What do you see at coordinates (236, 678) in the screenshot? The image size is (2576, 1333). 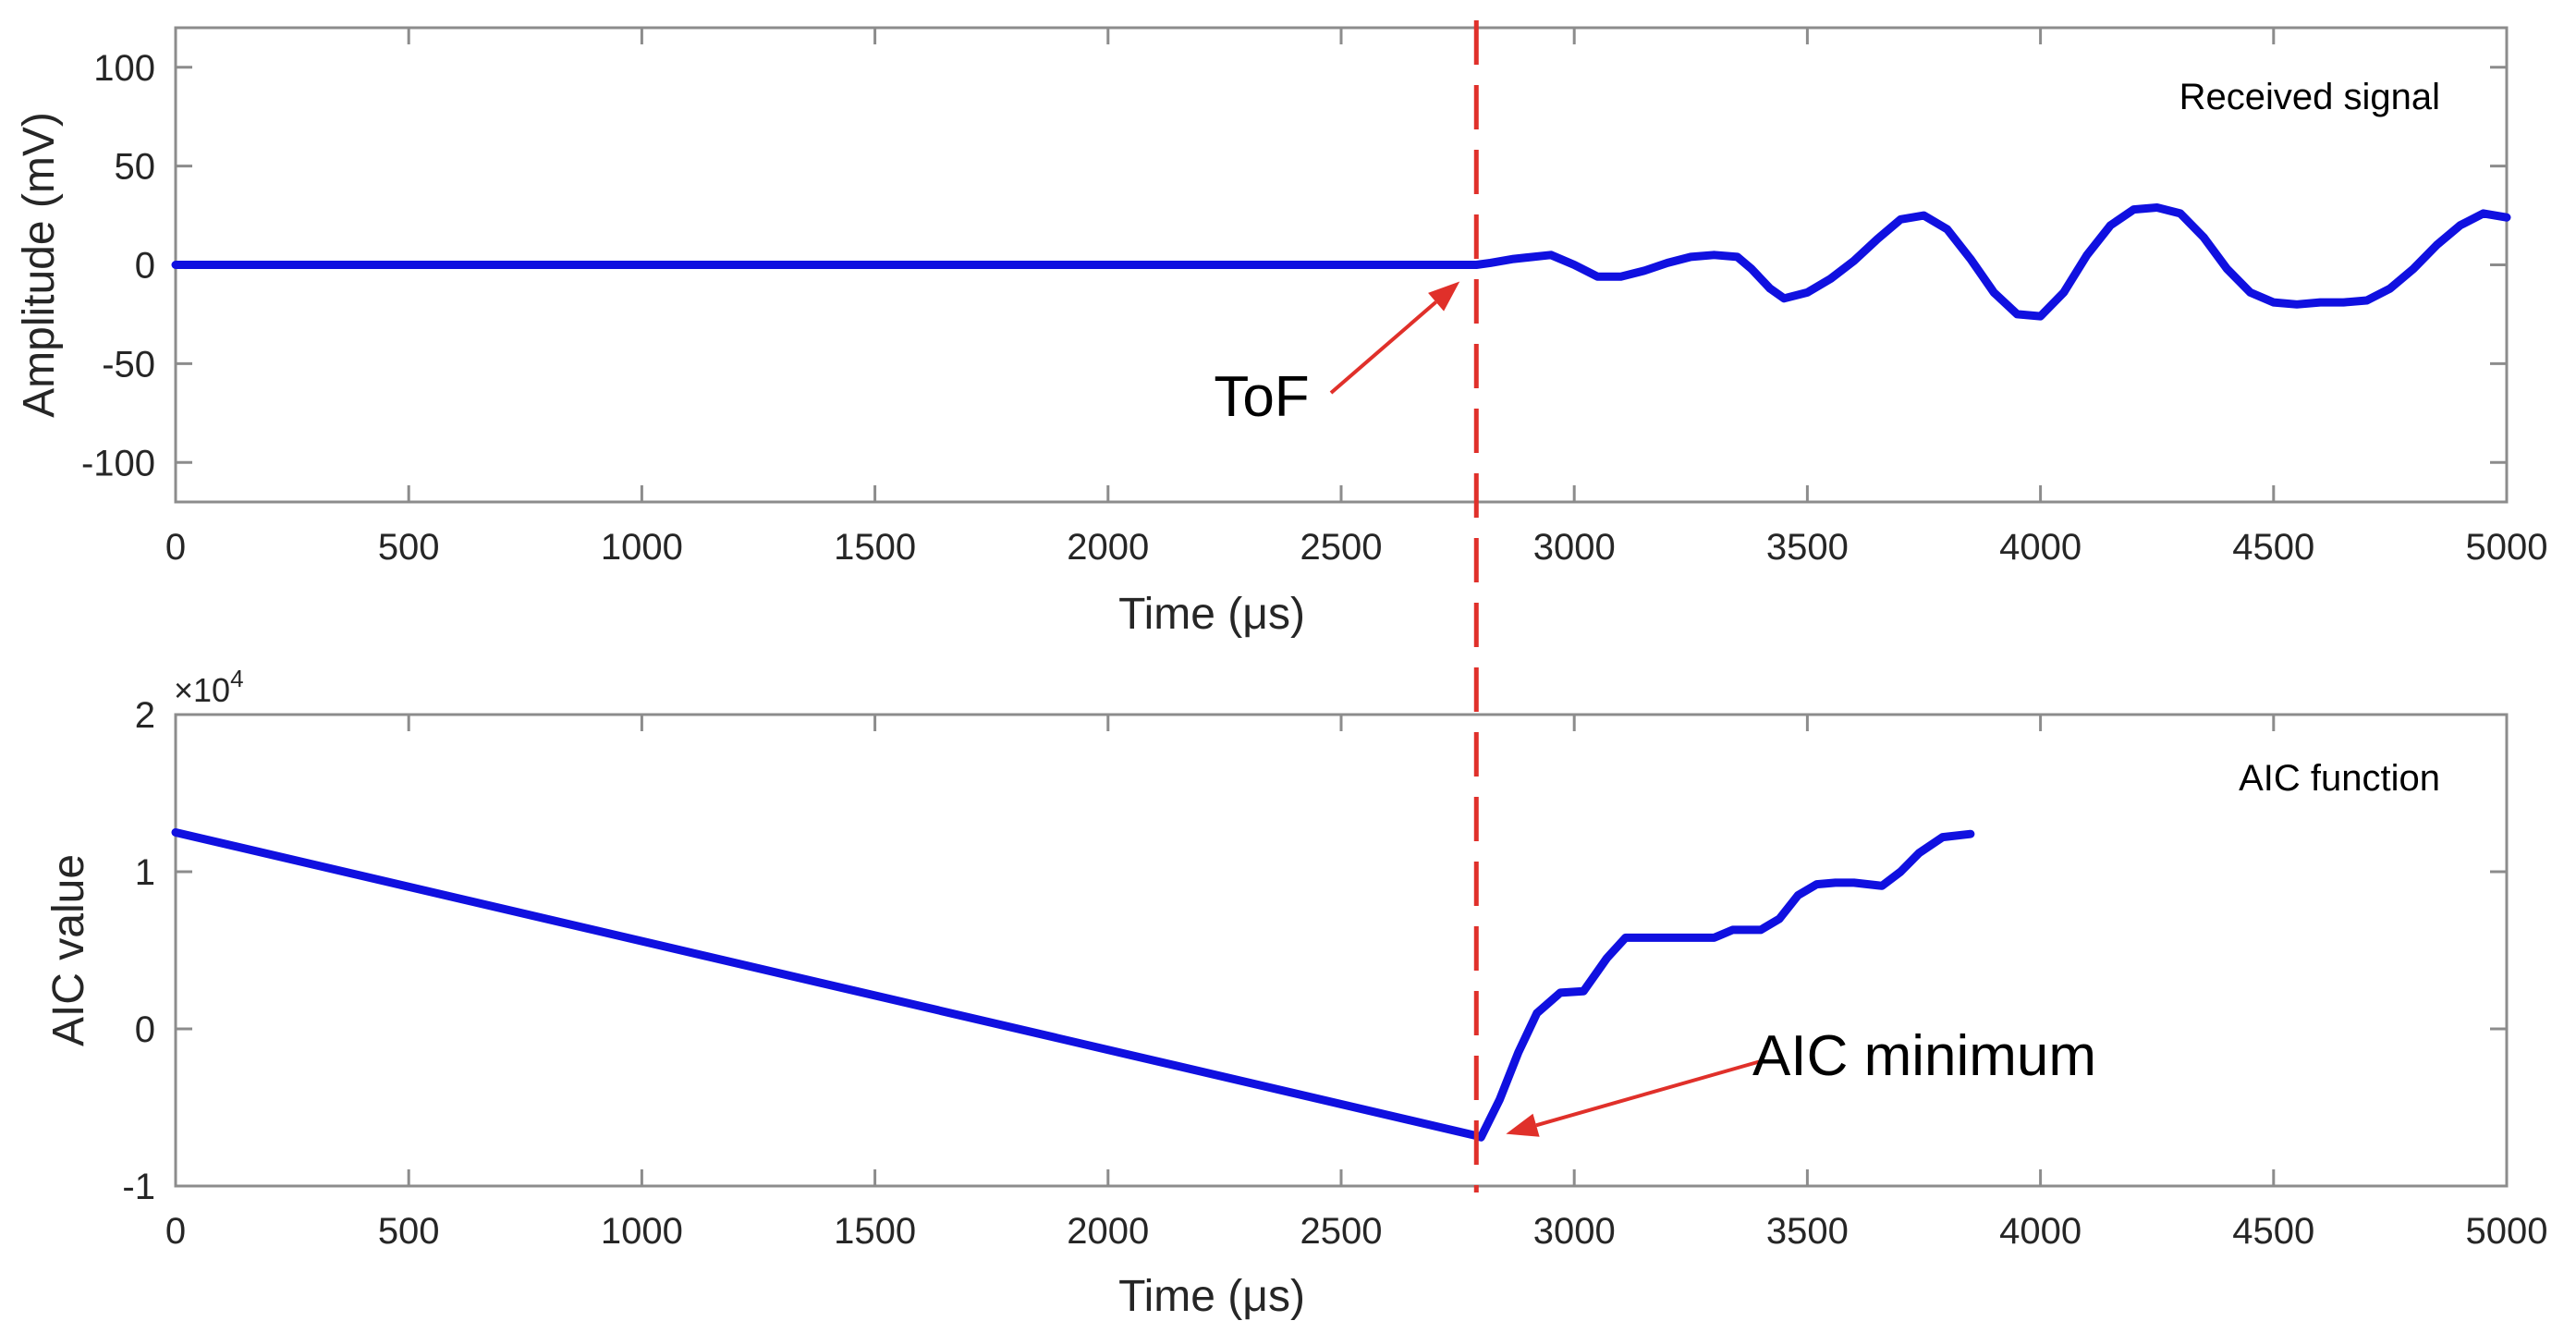 I see `aic-exponent-power: 4` at bounding box center [236, 678].